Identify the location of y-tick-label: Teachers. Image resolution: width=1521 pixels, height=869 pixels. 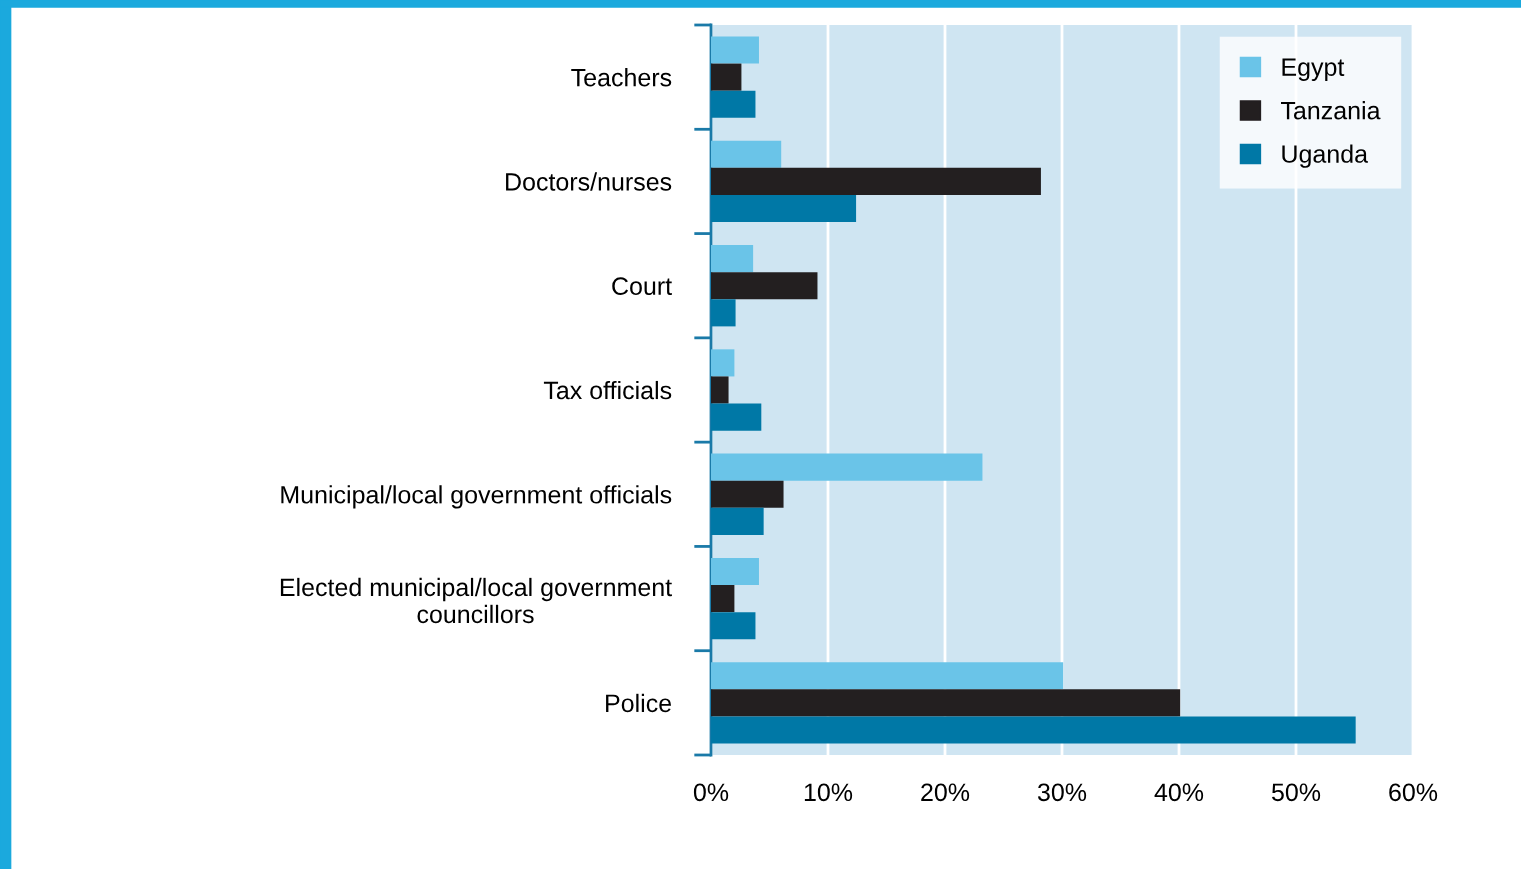
(621, 77).